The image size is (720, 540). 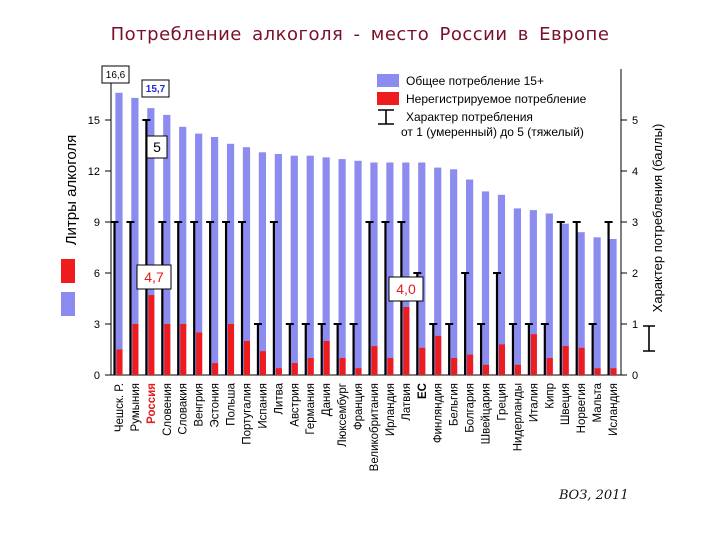 I want to click on left-key-total, so click(x=68, y=304).